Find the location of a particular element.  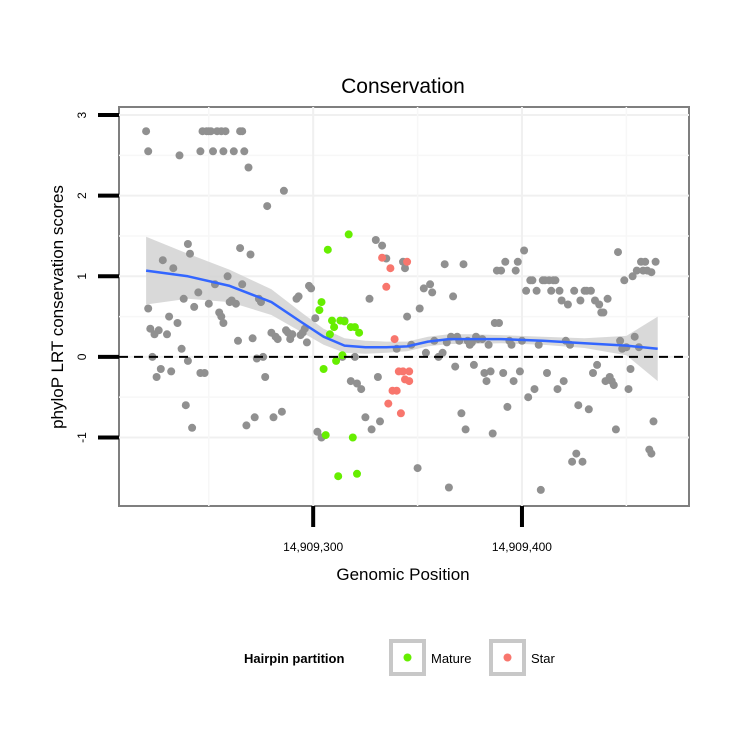

x-axis-label: Genomic Position is located at coordinates (402, 574).